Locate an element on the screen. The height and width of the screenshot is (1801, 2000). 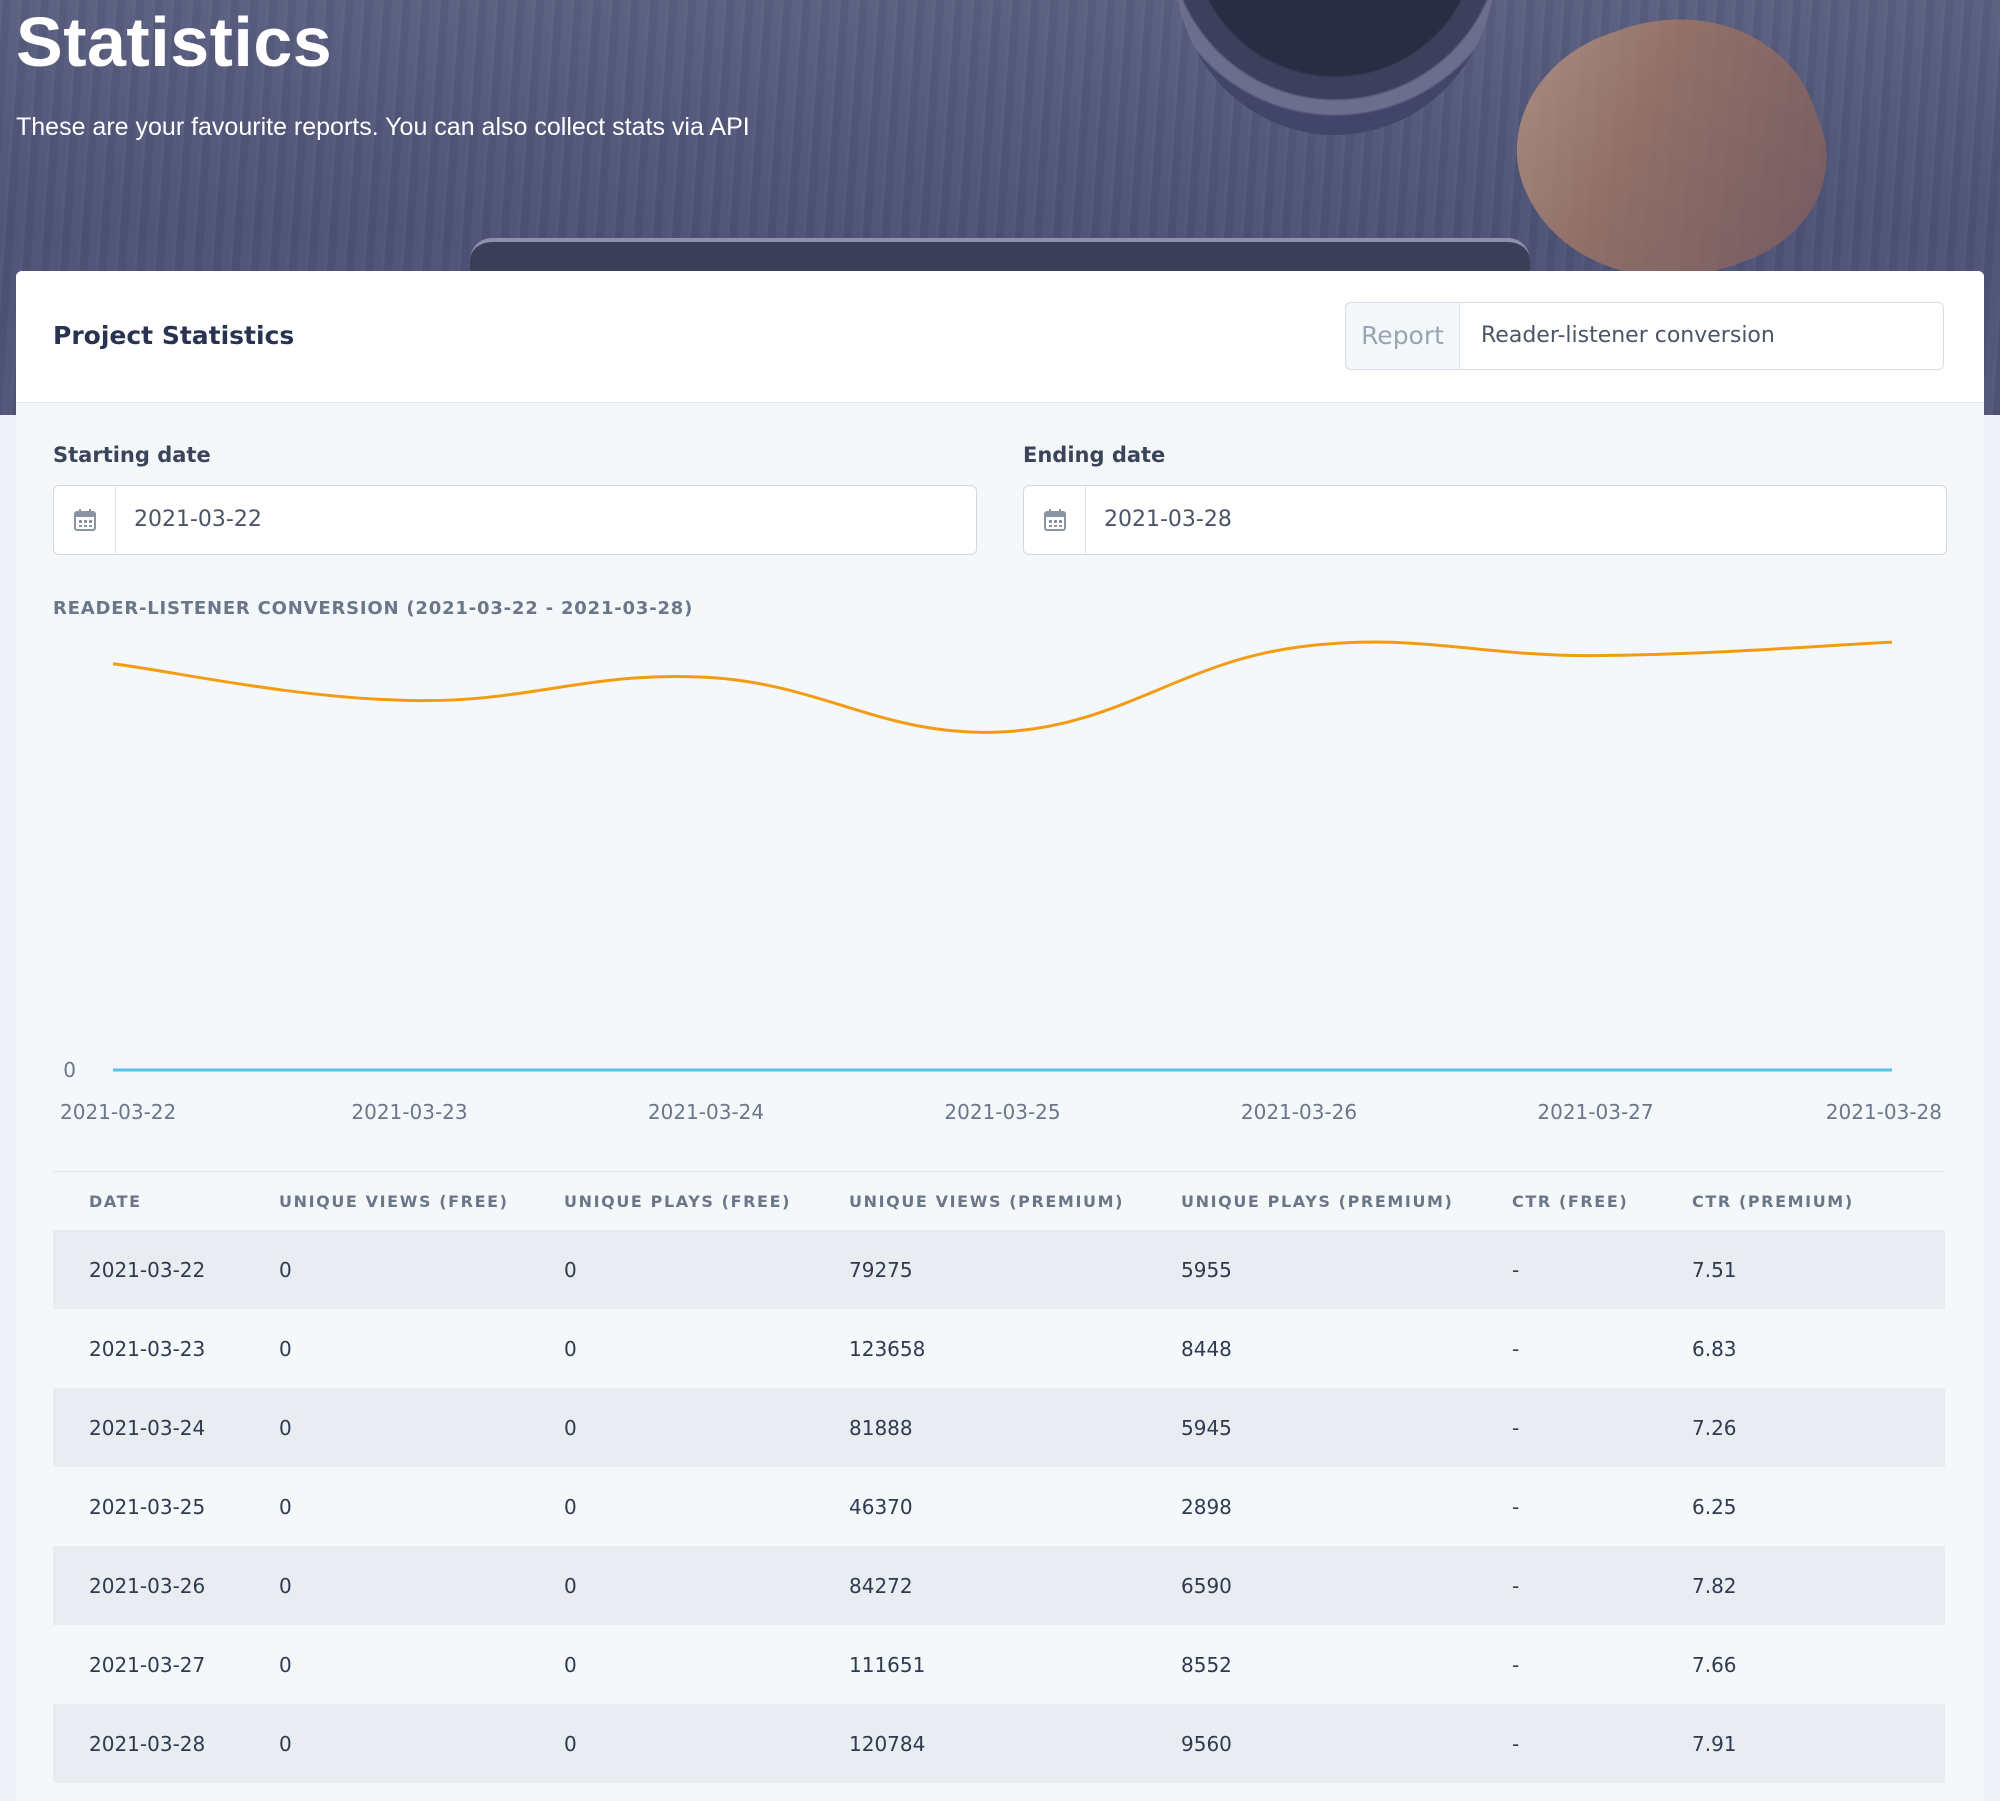
card-title: Project Statistics is located at coordinates (174, 335).